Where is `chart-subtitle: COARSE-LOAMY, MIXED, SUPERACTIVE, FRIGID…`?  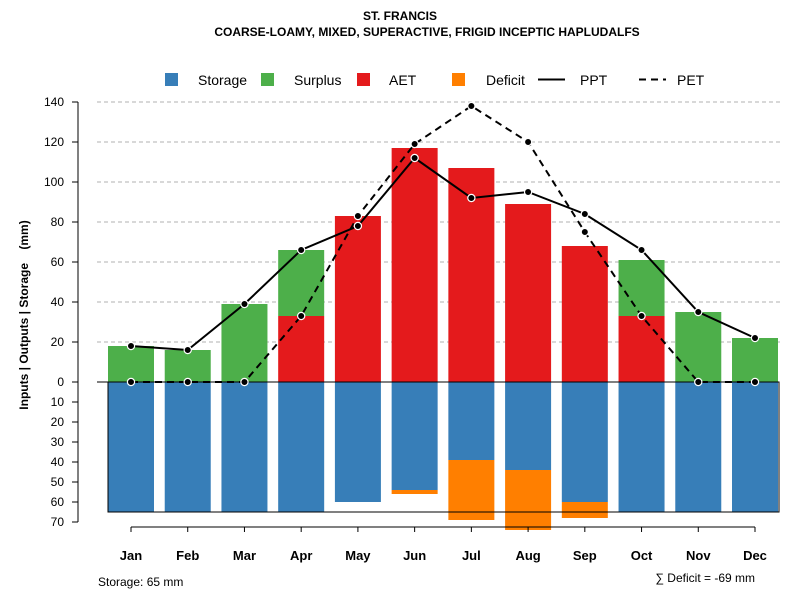 chart-subtitle: COARSE-LOAMY, MIXED, SUPERACTIVE, FRIGID… is located at coordinates (426, 32).